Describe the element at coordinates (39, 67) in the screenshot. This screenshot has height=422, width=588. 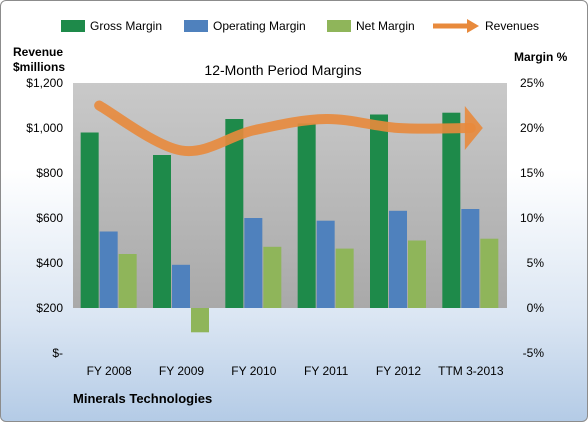
I see `left-axis-title-line2: $millions` at that location.